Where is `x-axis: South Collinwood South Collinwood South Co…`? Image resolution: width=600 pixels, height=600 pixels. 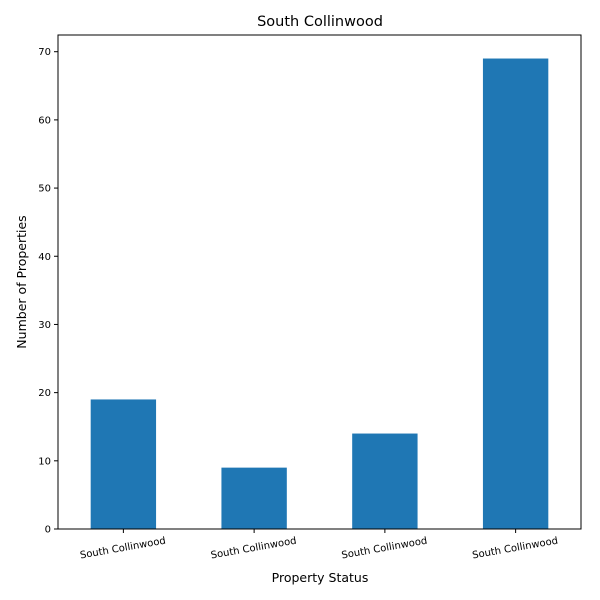 x-axis: South Collinwood South Collinwood South Co… is located at coordinates (319, 545).